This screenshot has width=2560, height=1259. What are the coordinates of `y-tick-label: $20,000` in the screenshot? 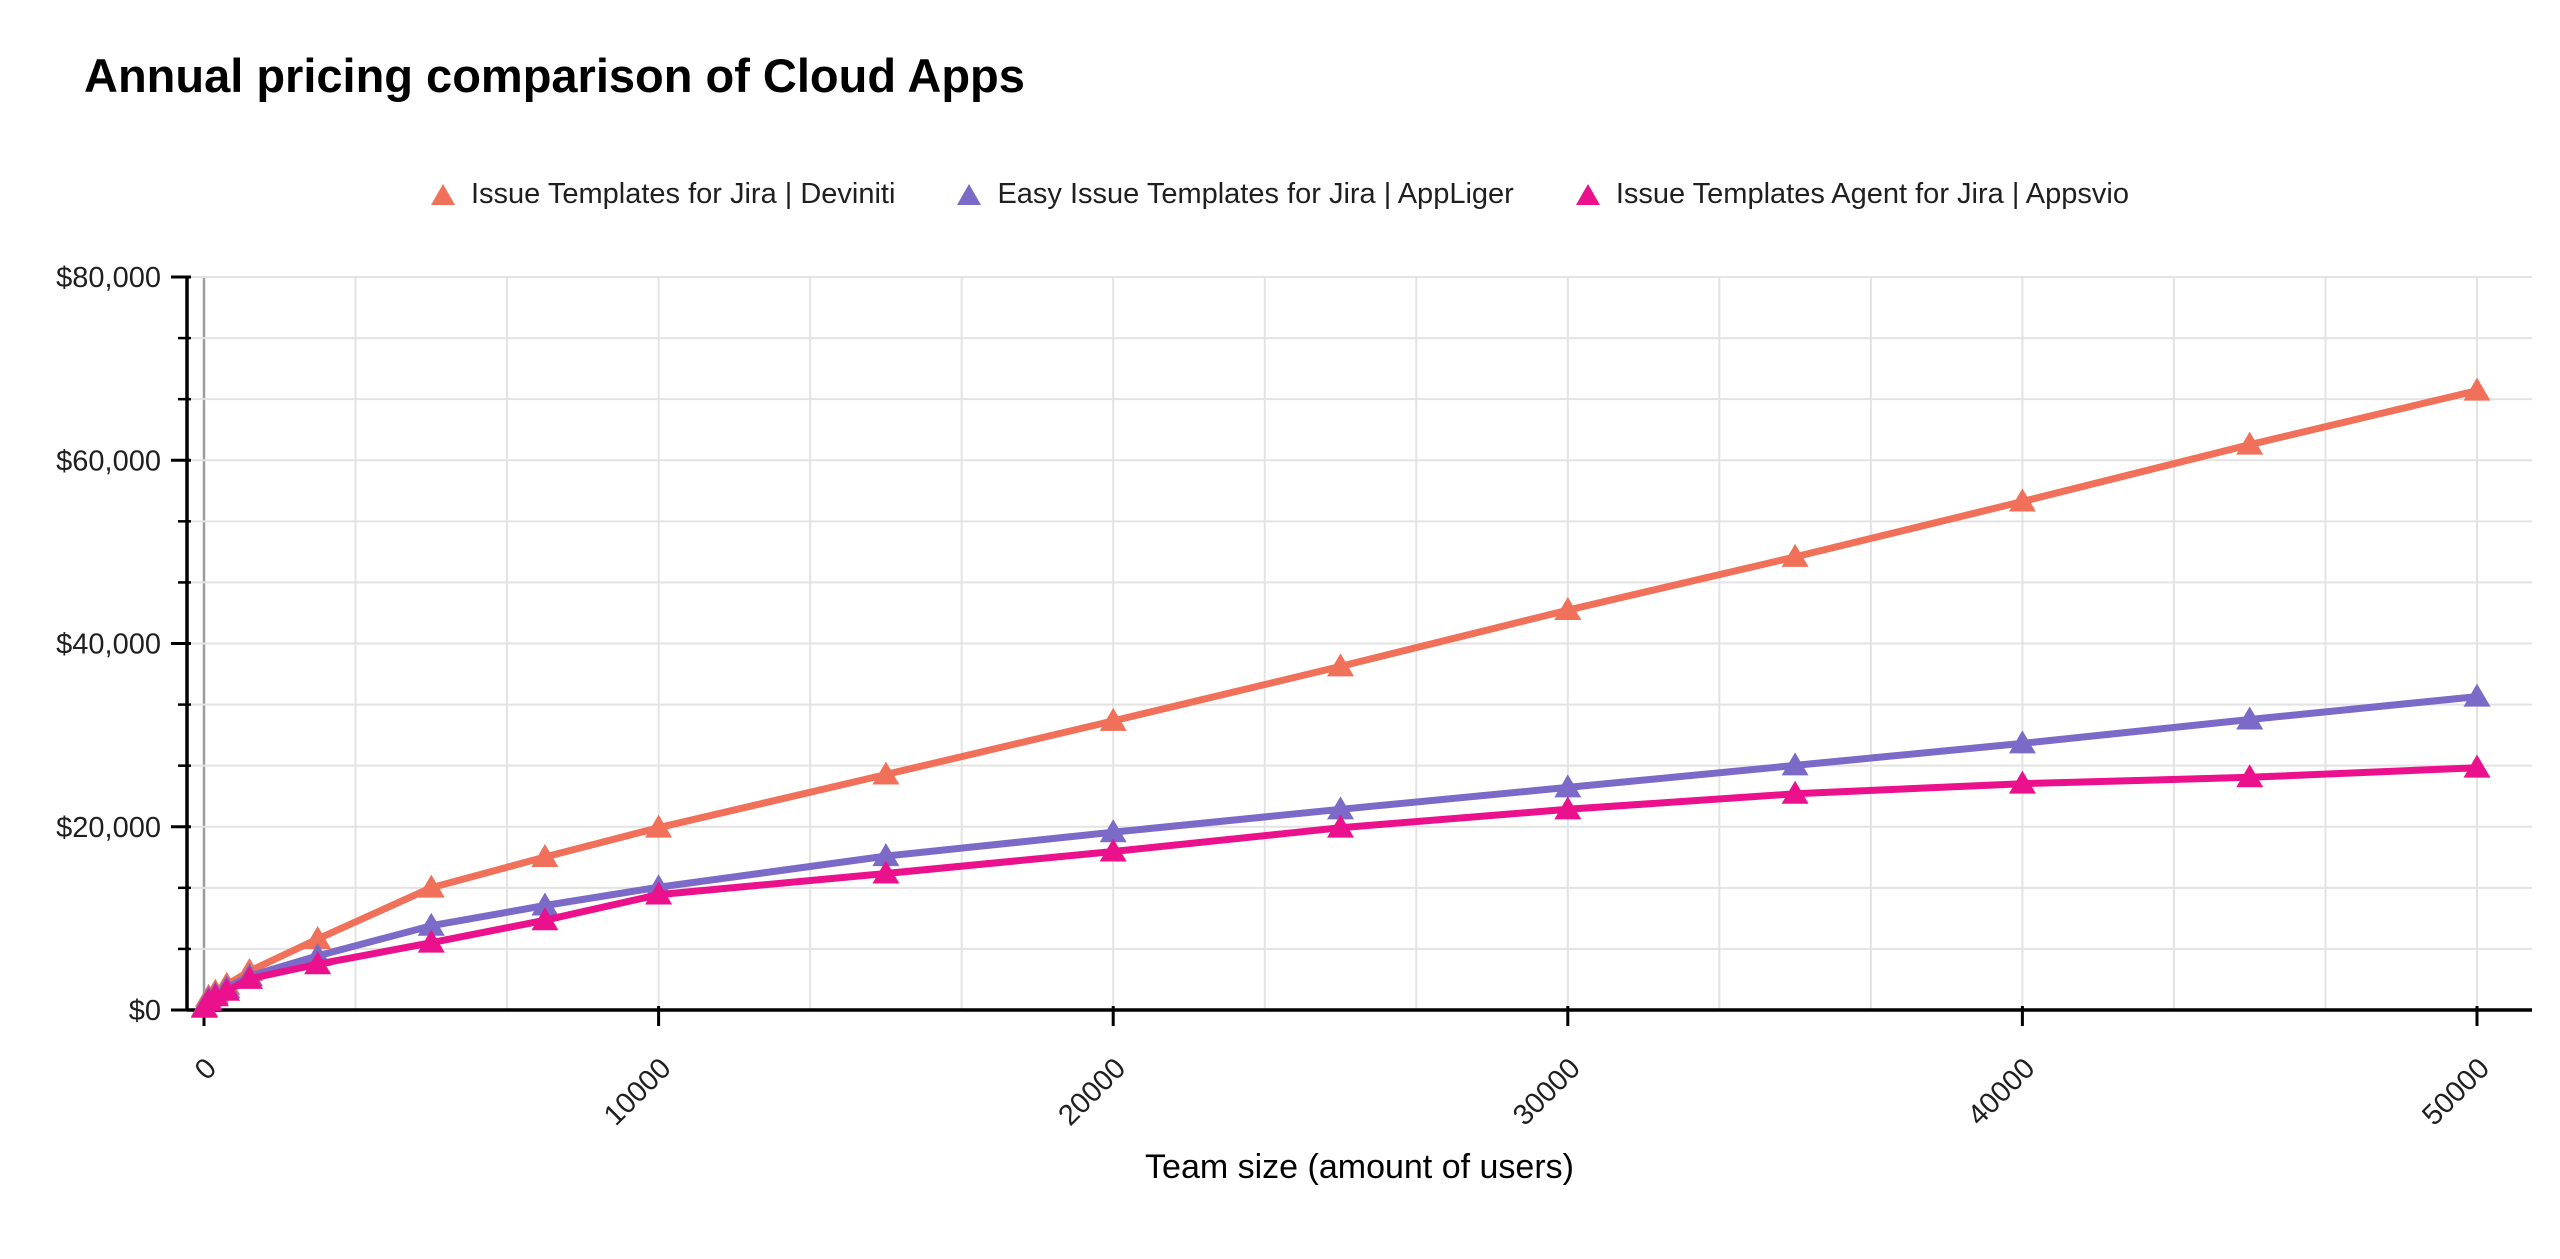 It's located at (108, 828).